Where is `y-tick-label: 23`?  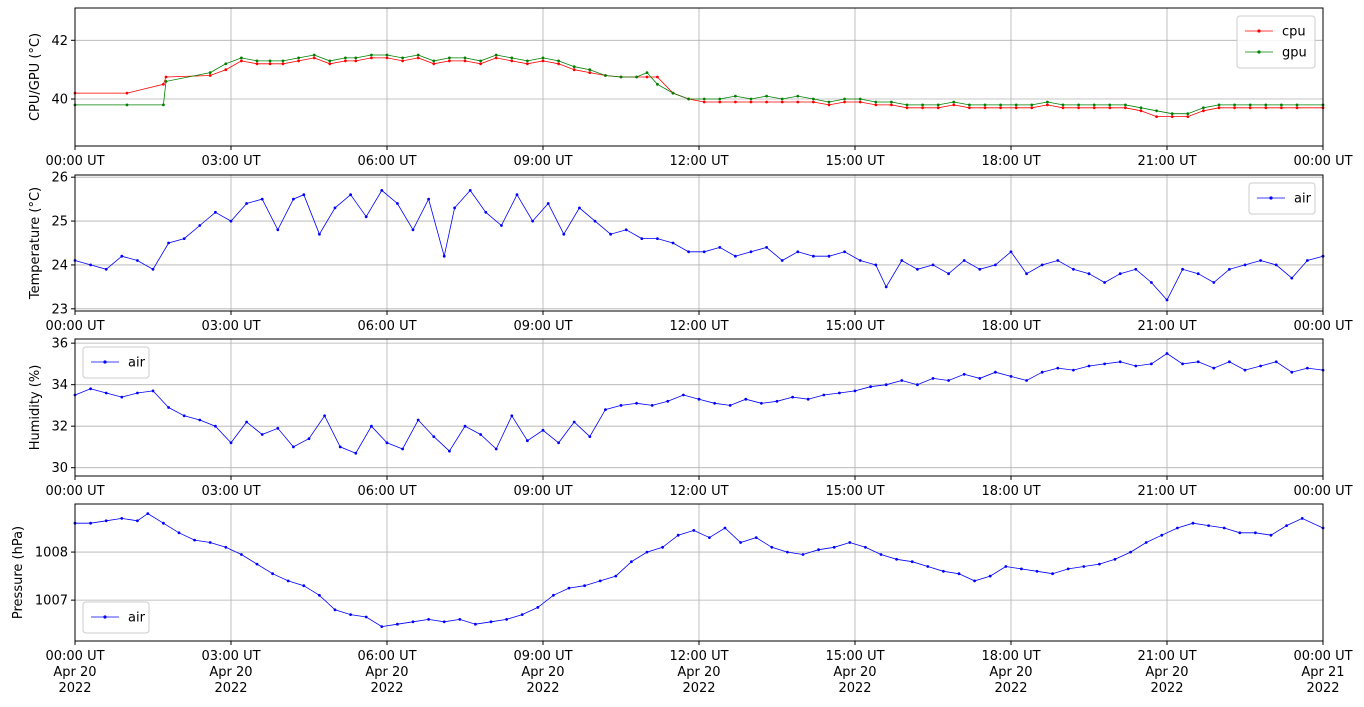 y-tick-label: 23 is located at coordinates (59, 309).